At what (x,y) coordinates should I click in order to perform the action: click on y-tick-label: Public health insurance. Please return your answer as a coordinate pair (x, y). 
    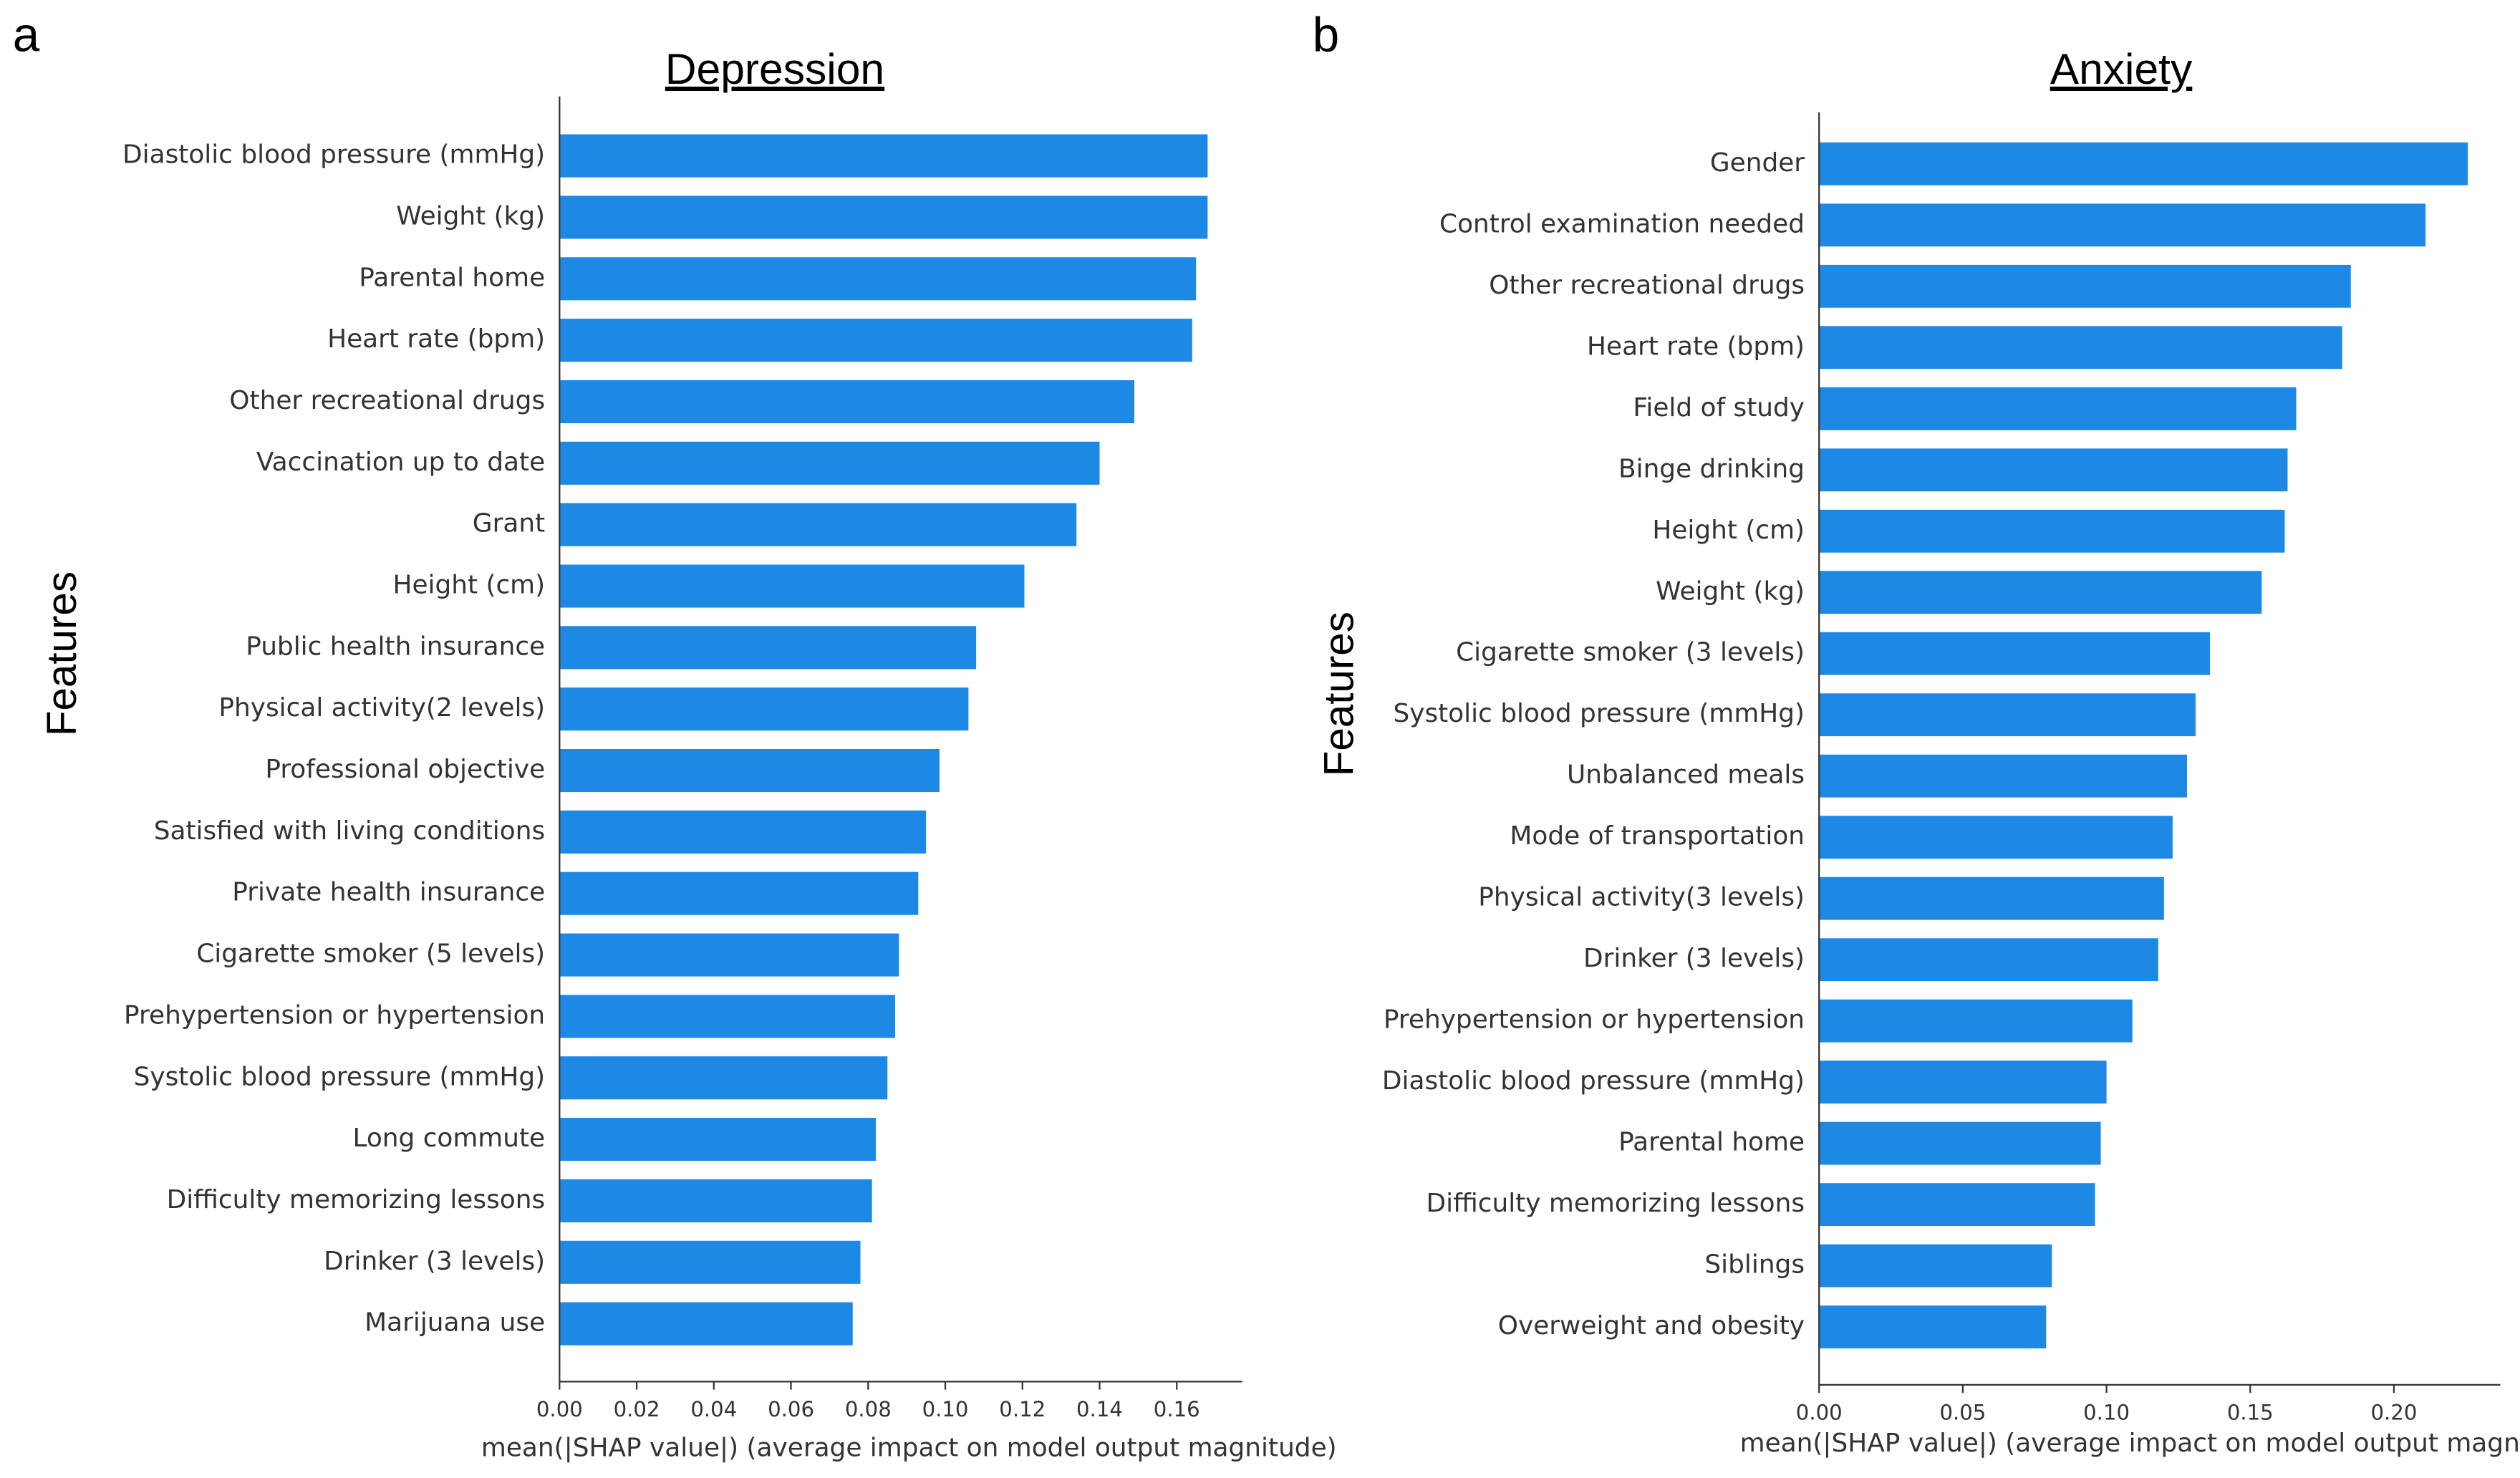
    Looking at the image, I should click on (395, 647).